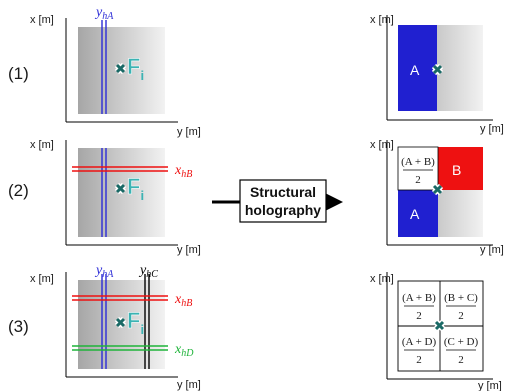  I want to click on x-axis-label-1-left: x [m], so click(42, 20).